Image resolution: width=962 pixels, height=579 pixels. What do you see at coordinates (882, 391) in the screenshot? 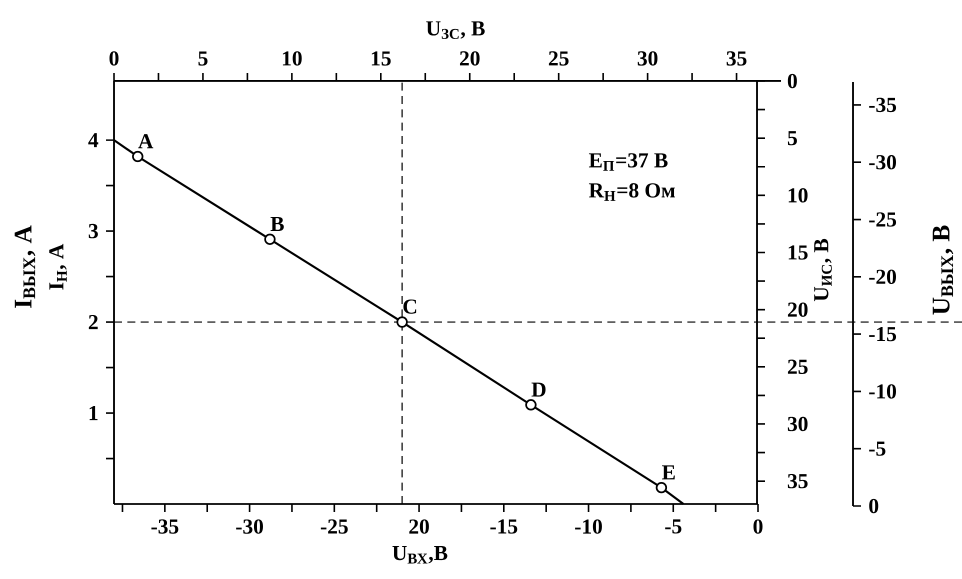
I see `y3-tick-label: -10` at bounding box center [882, 391].